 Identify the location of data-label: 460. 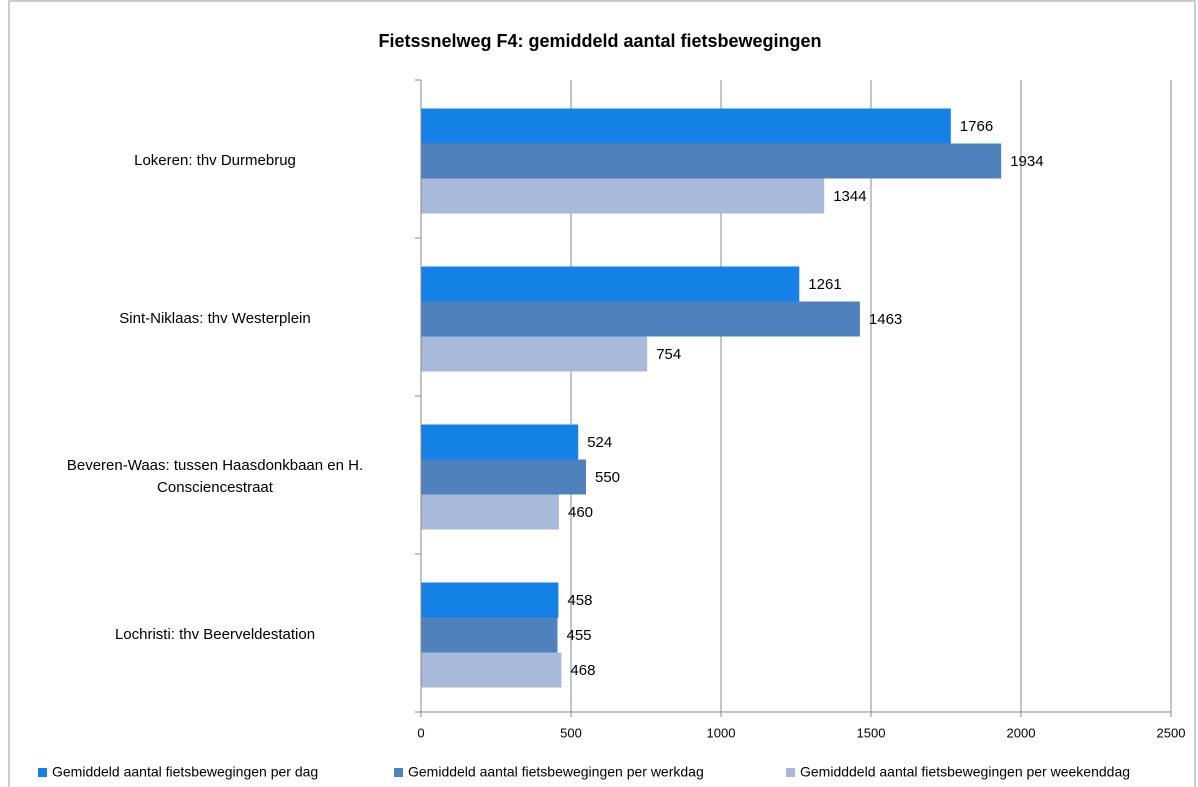
(580, 512).